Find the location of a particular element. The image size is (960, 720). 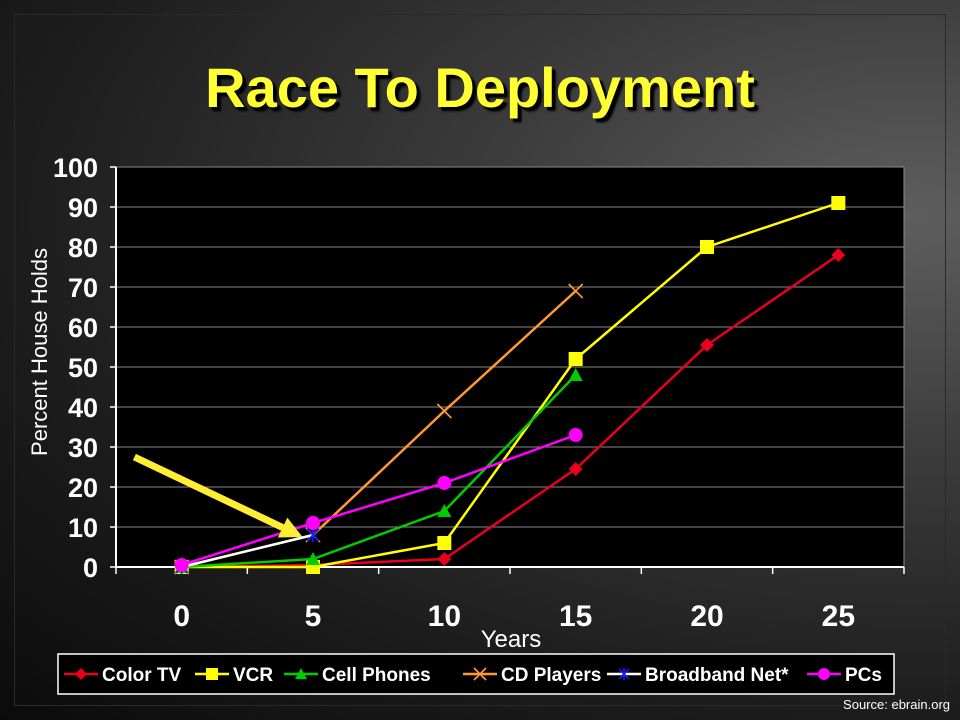

series-pcs is located at coordinates (378, 500).